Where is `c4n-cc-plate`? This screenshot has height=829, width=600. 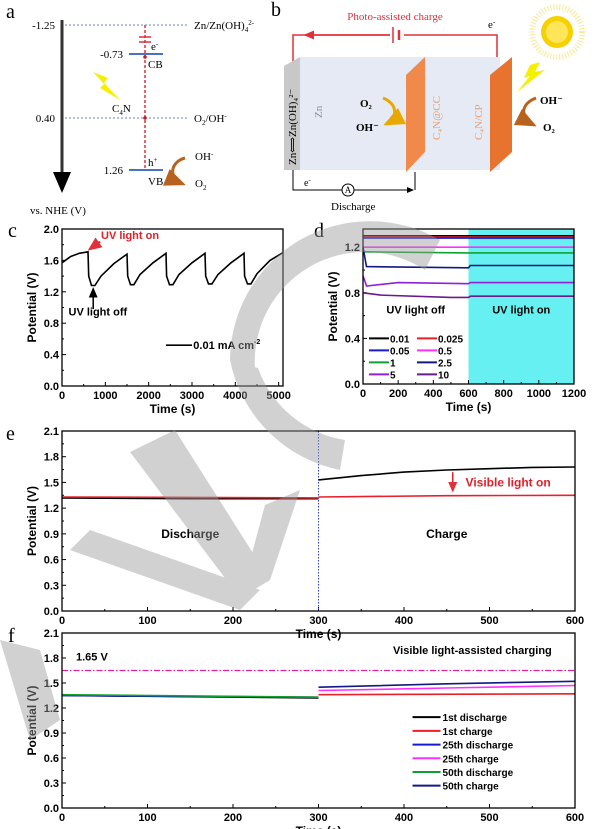 c4n-cc-plate is located at coordinates (415, 114).